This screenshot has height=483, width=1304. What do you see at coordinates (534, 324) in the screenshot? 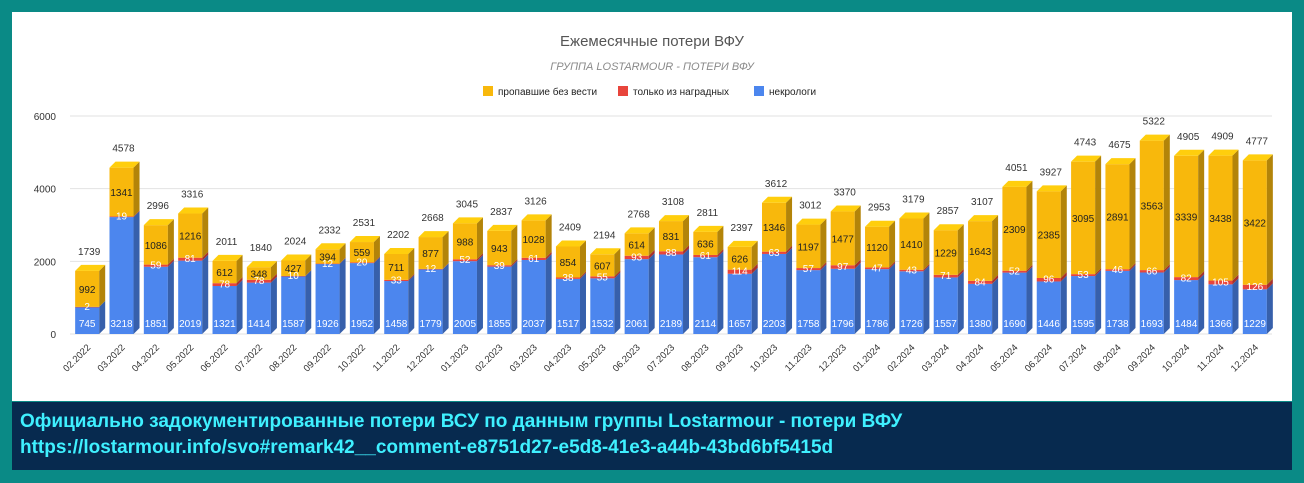
I see `data-label-obituaries: 2037` at bounding box center [534, 324].